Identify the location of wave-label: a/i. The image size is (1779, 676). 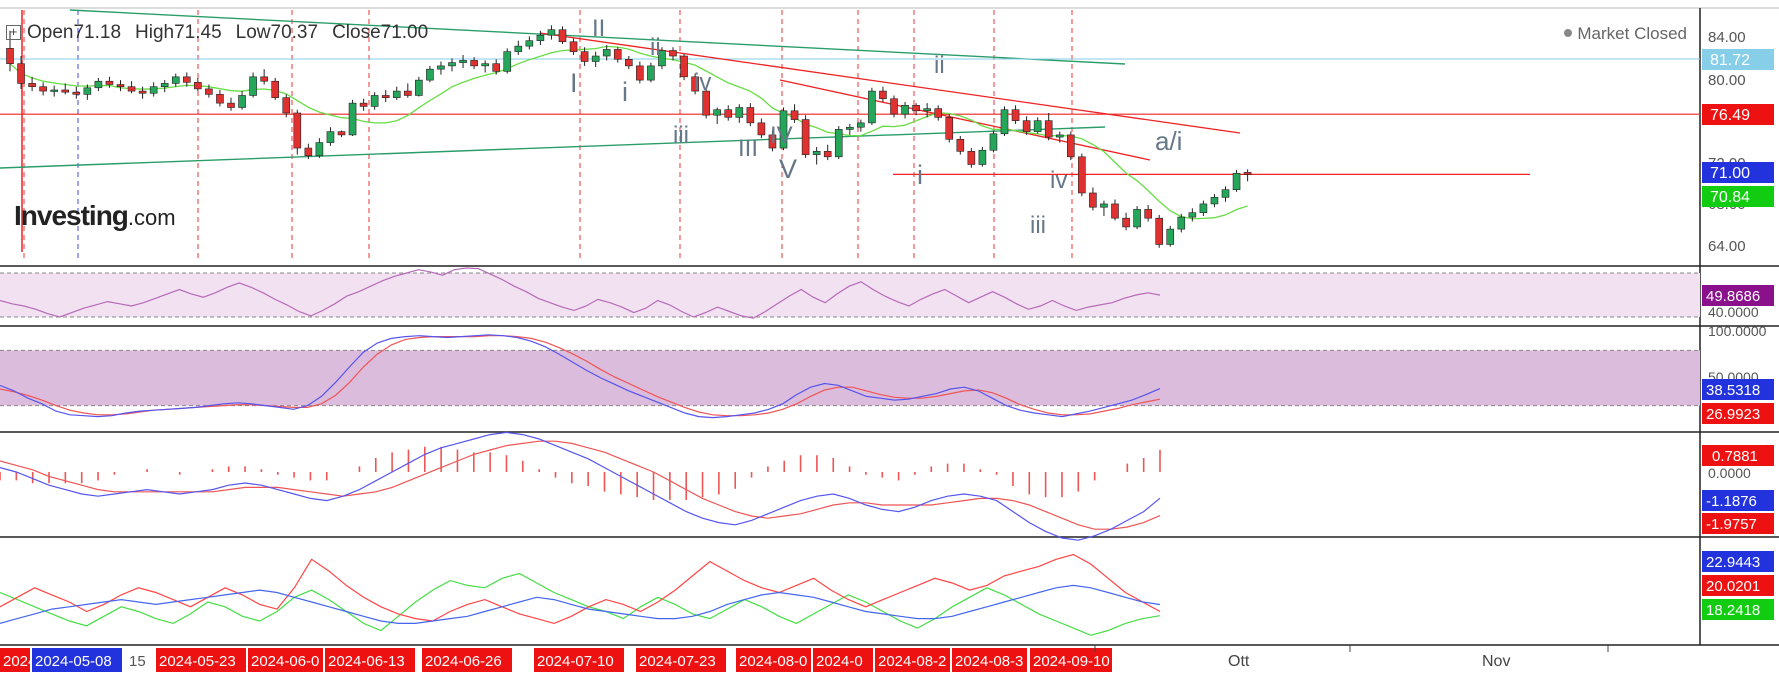
(1168, 141).